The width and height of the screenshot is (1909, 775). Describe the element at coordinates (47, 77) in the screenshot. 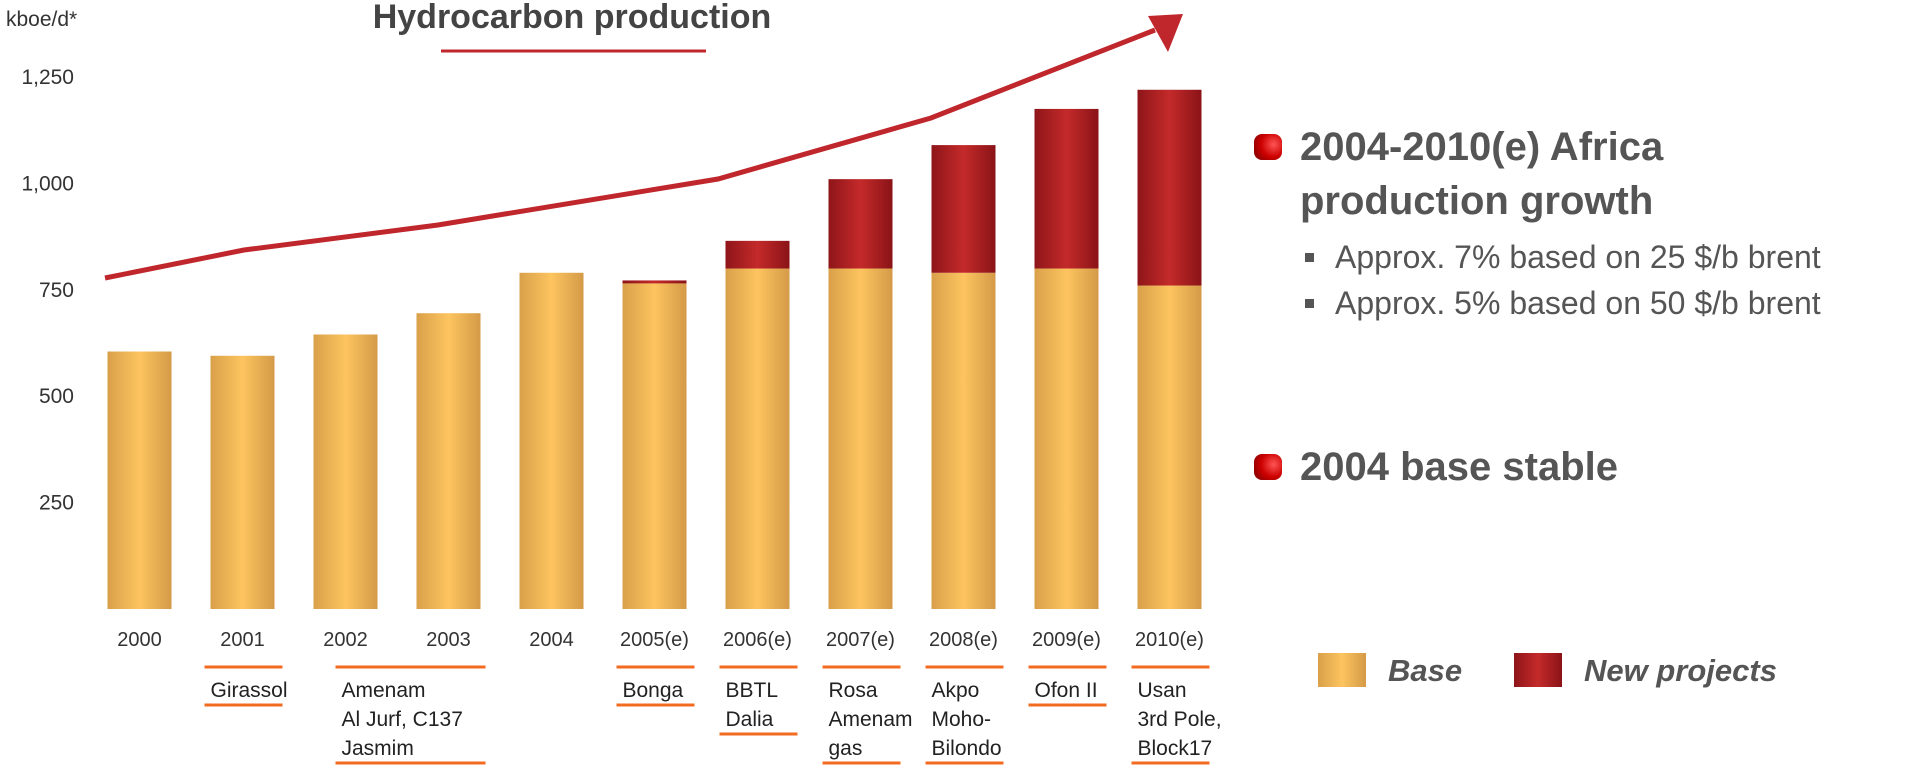

I see `y-tick-label: 1,250` at that location.